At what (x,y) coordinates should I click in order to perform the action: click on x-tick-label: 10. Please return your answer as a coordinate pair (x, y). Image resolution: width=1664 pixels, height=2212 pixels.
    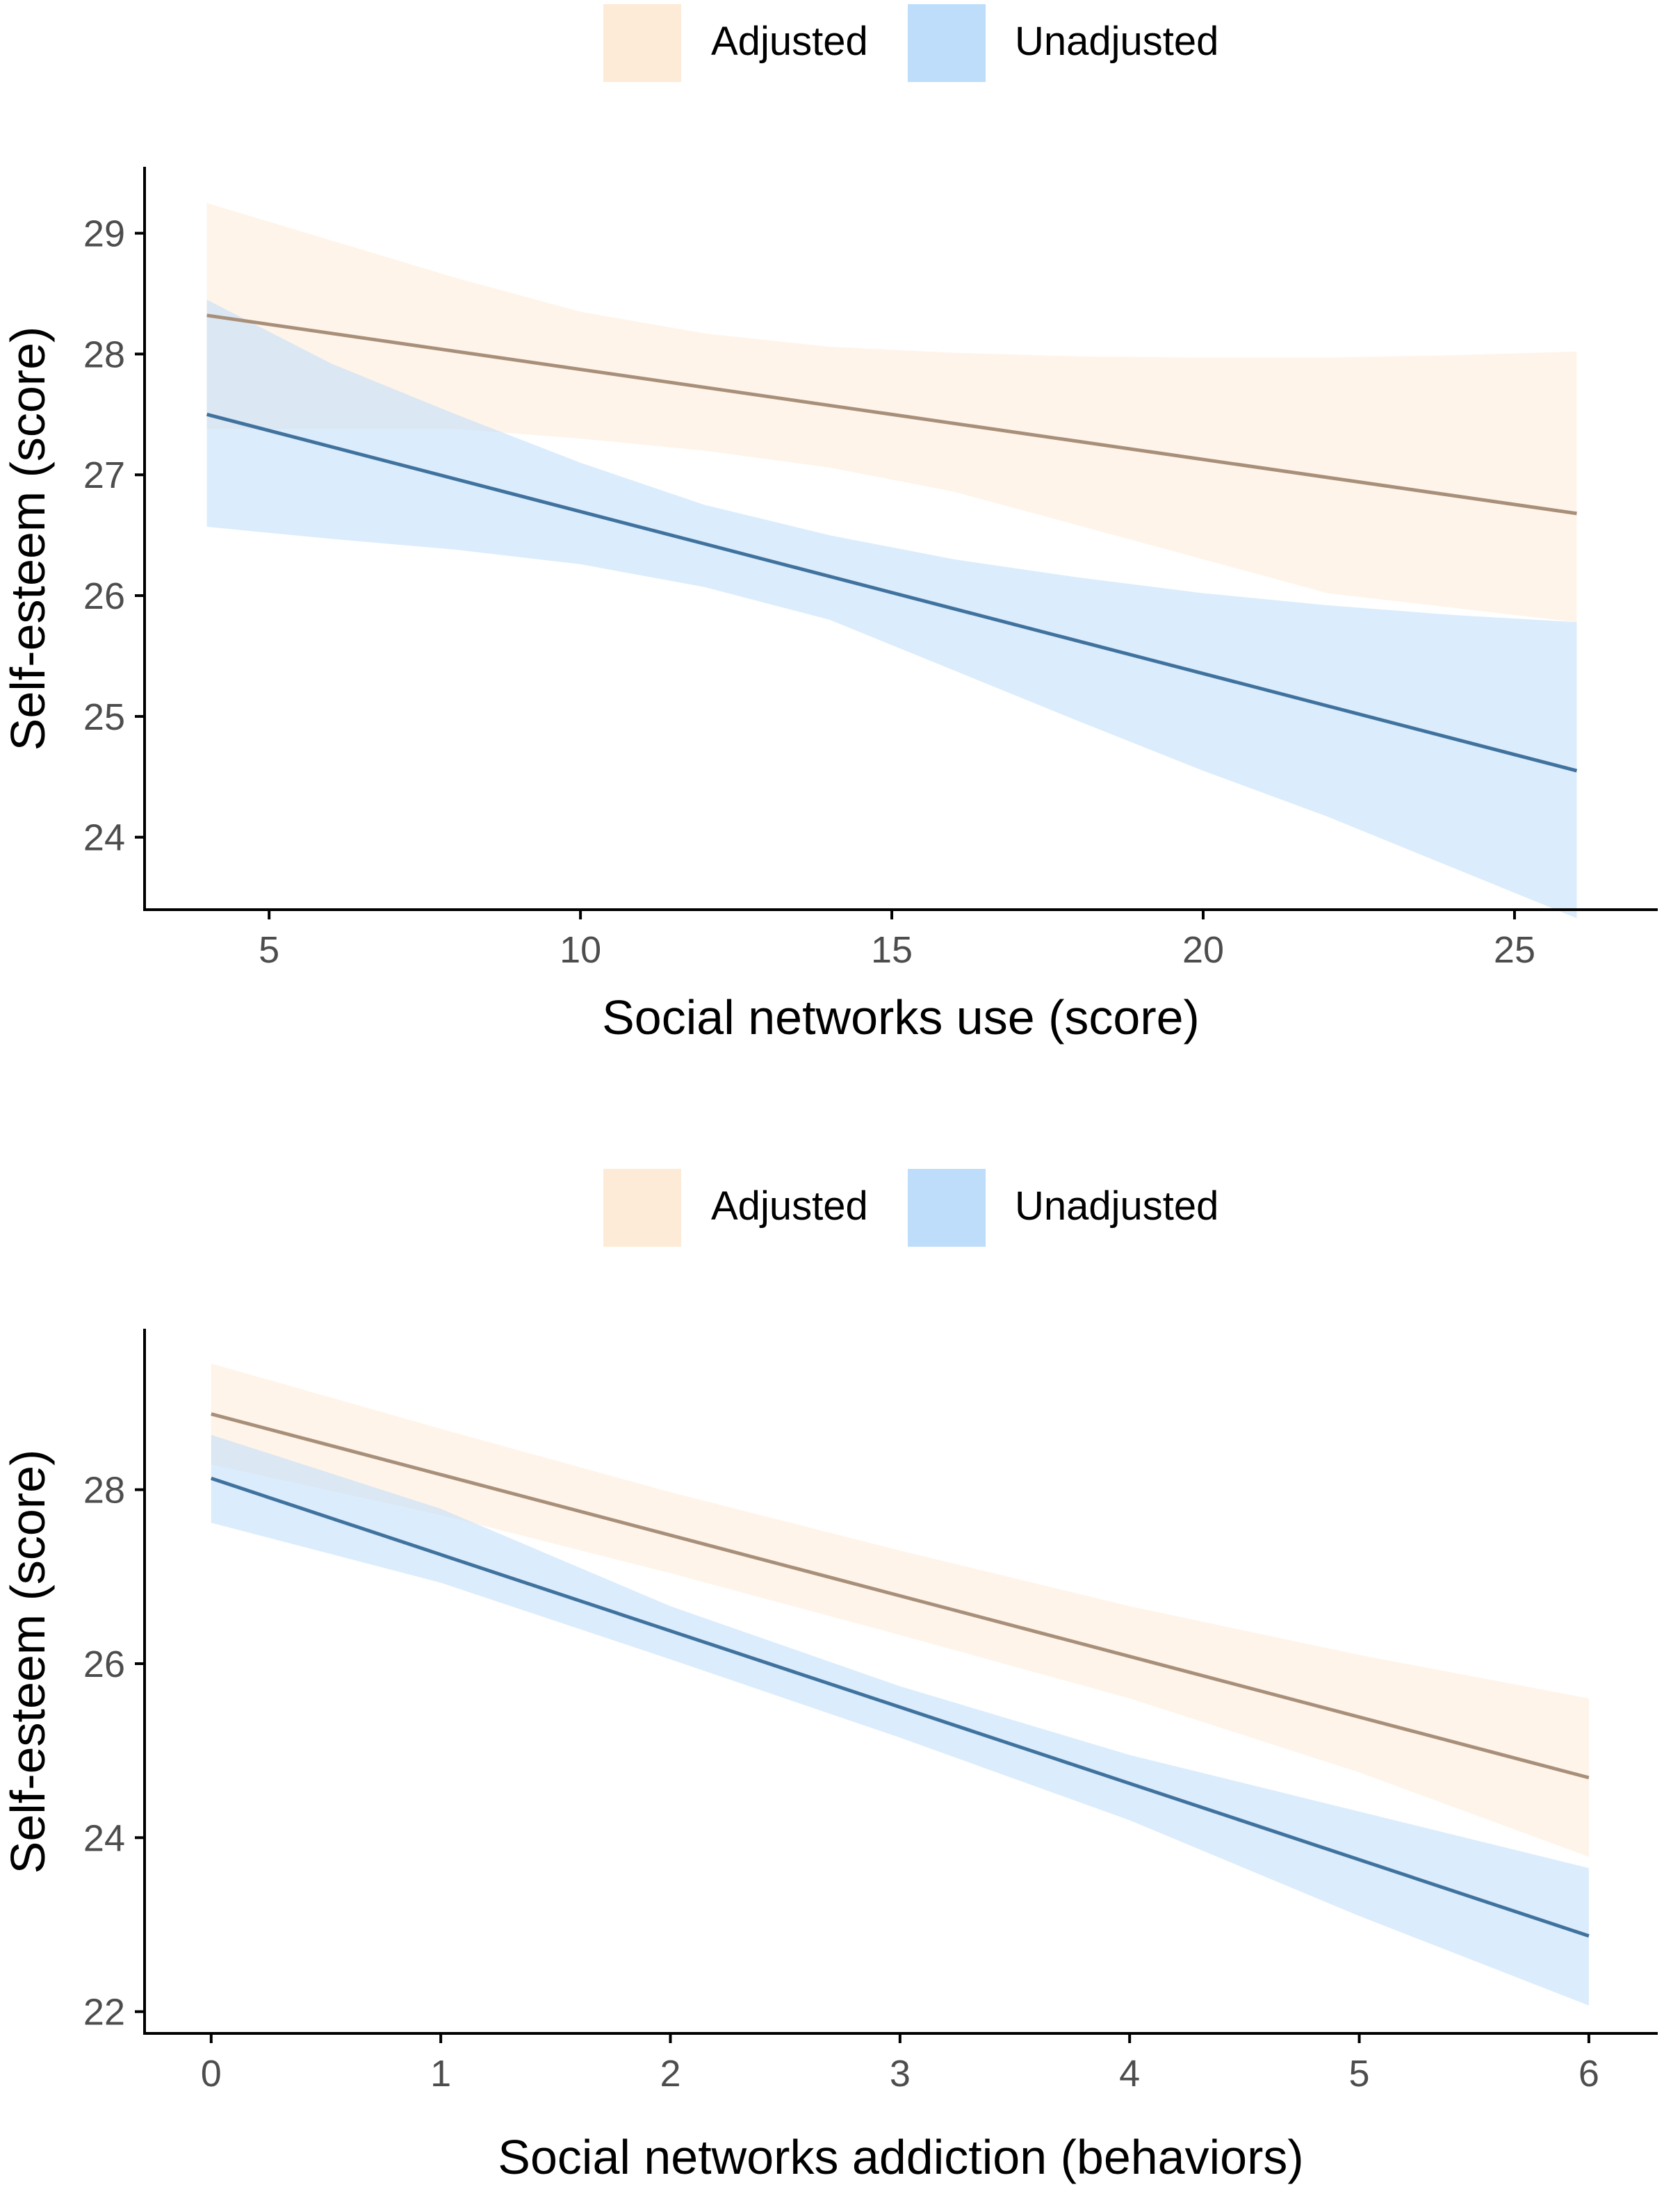
    Looking at the image, I should click on (580, 950).